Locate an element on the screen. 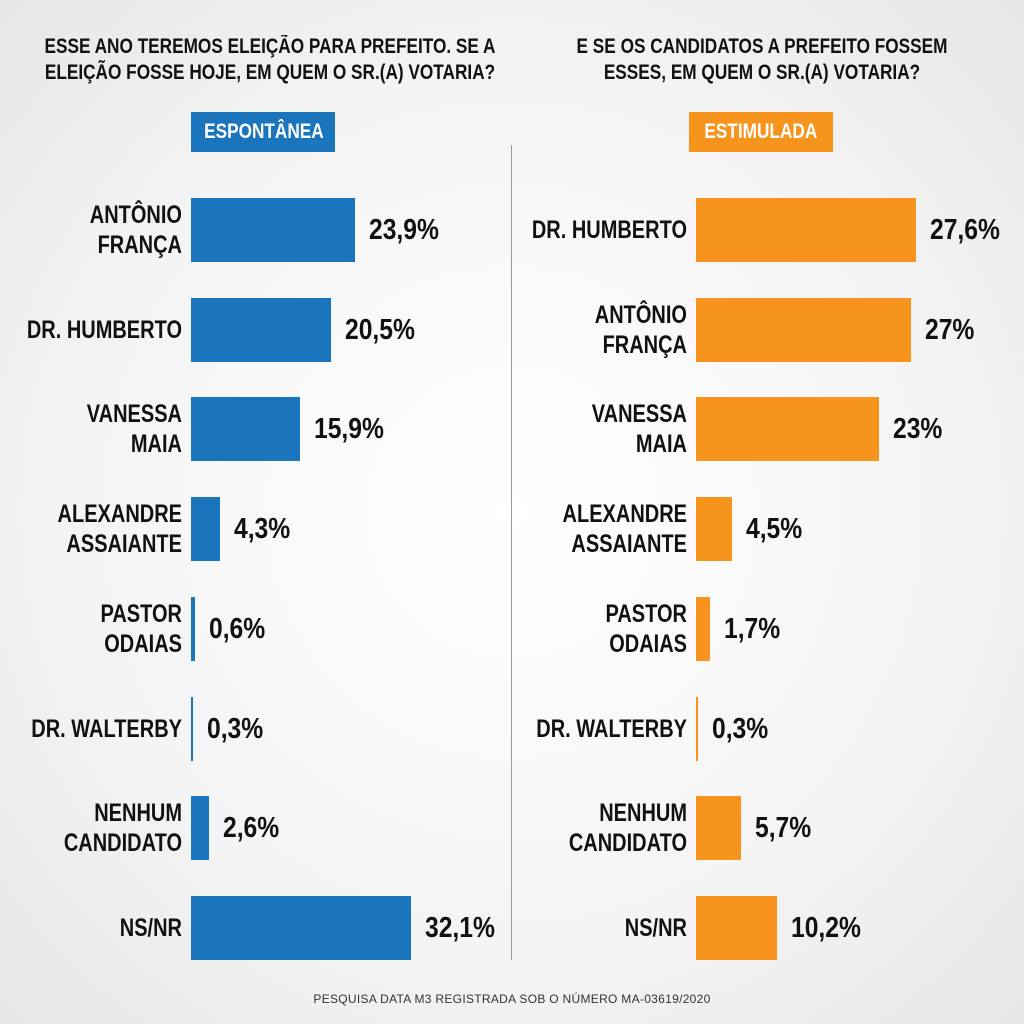  value-label: 27,6% is located at coordinates (965, 230).